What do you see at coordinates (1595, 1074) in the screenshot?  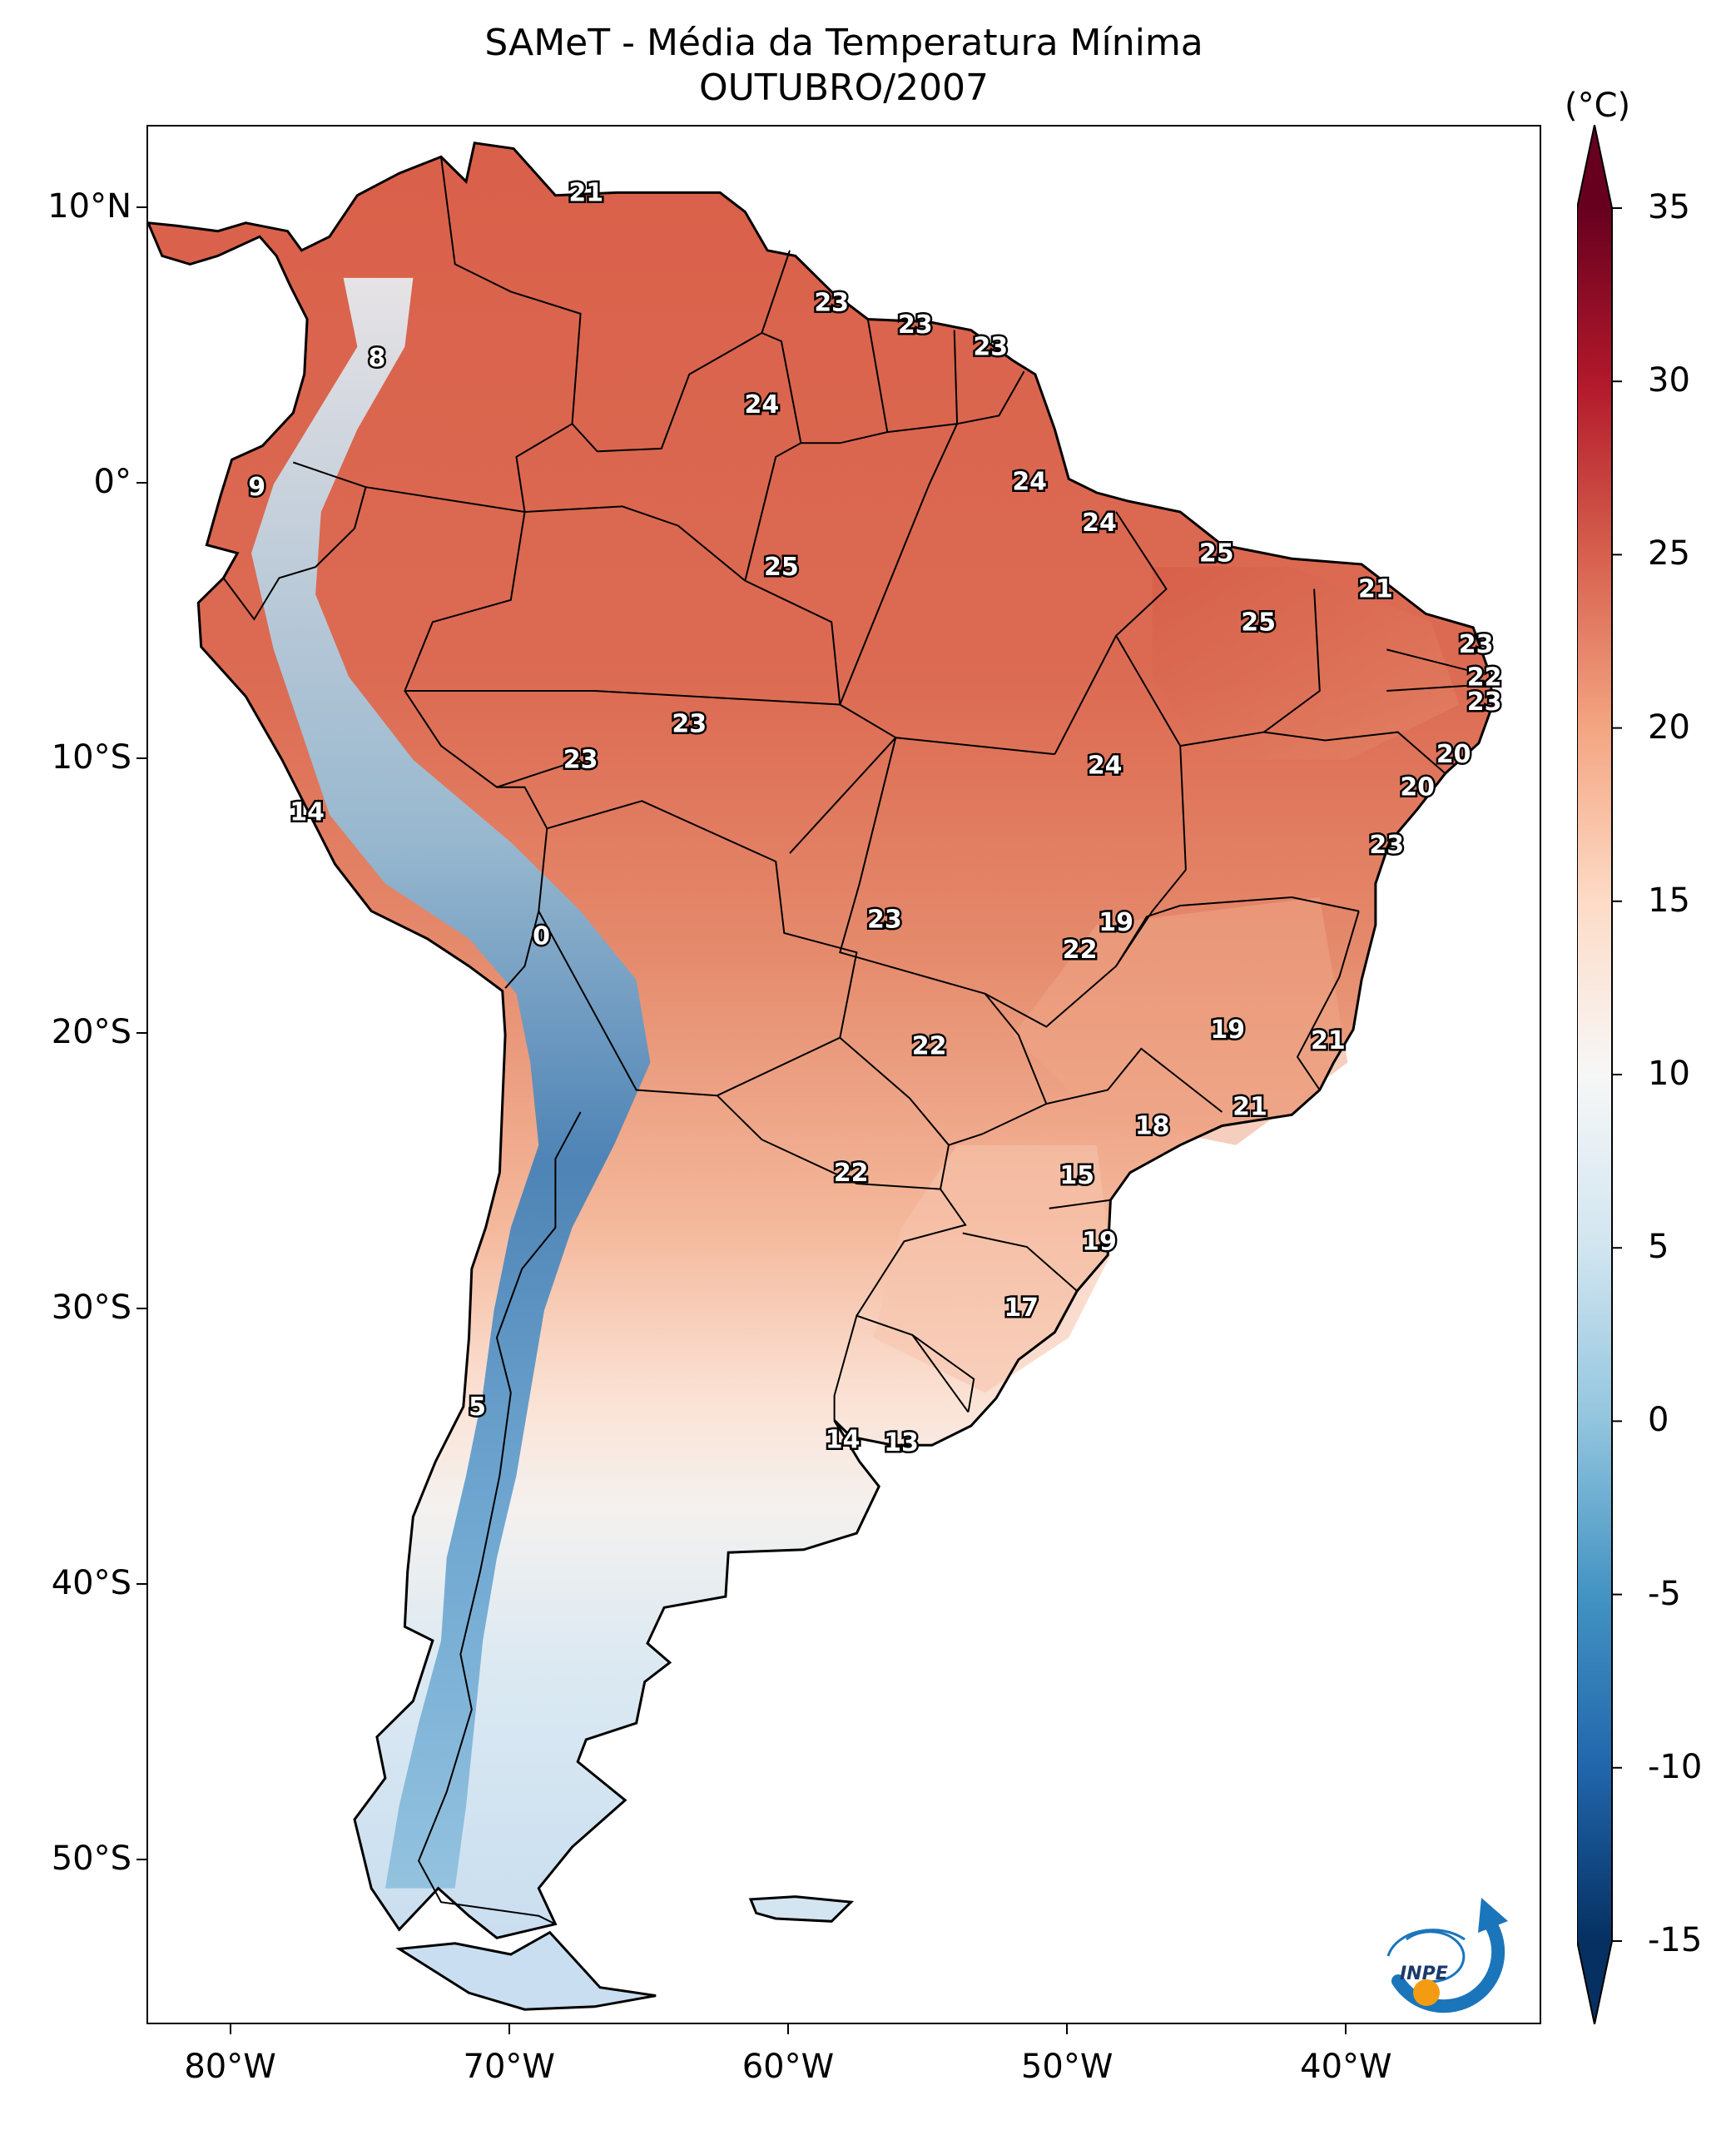 I see `colorbar-body` at bounding box center [1595, 1074].